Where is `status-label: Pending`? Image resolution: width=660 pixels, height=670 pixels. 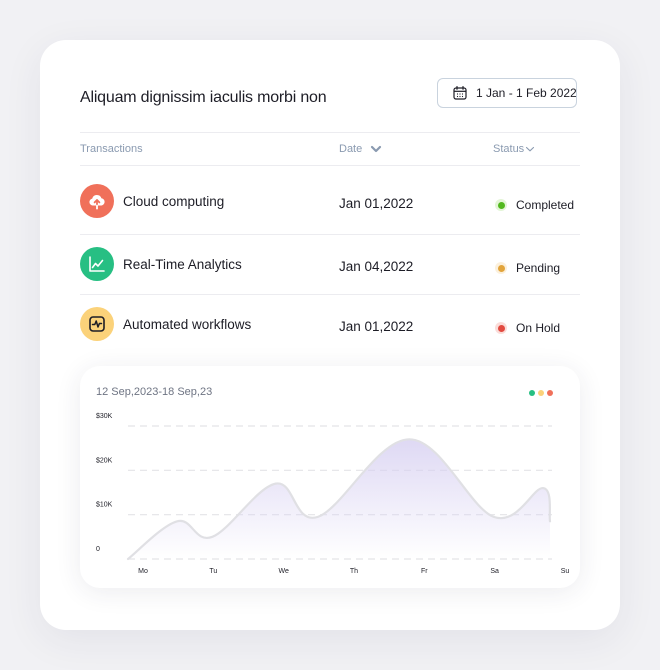
status-label: Pending is located at coordinates (538, 268).